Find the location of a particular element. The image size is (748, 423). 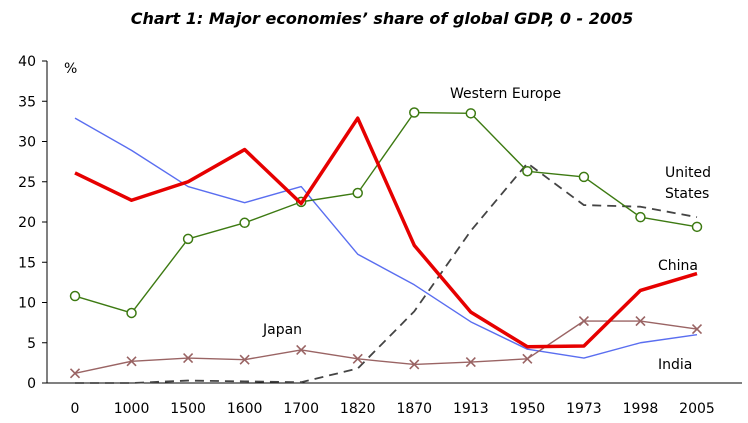

x-tick-label: 1913 is located at coordinates (471, 409).